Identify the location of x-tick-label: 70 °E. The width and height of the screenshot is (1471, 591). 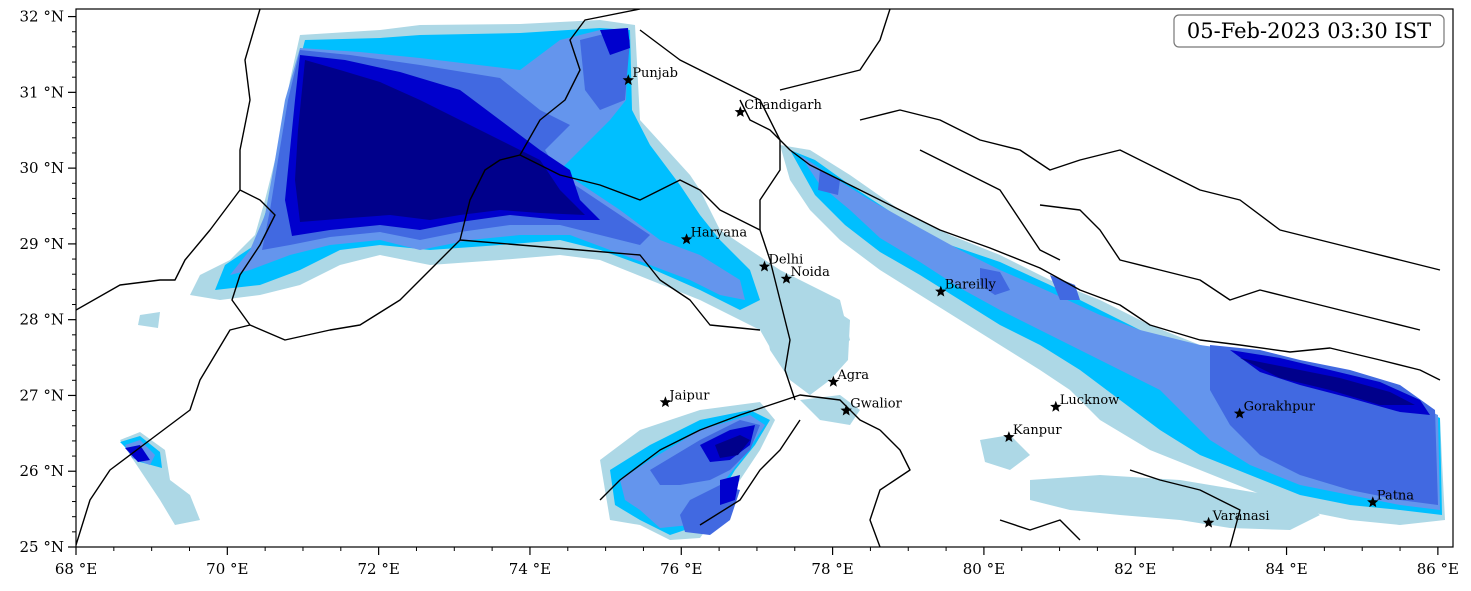
(227, 569).